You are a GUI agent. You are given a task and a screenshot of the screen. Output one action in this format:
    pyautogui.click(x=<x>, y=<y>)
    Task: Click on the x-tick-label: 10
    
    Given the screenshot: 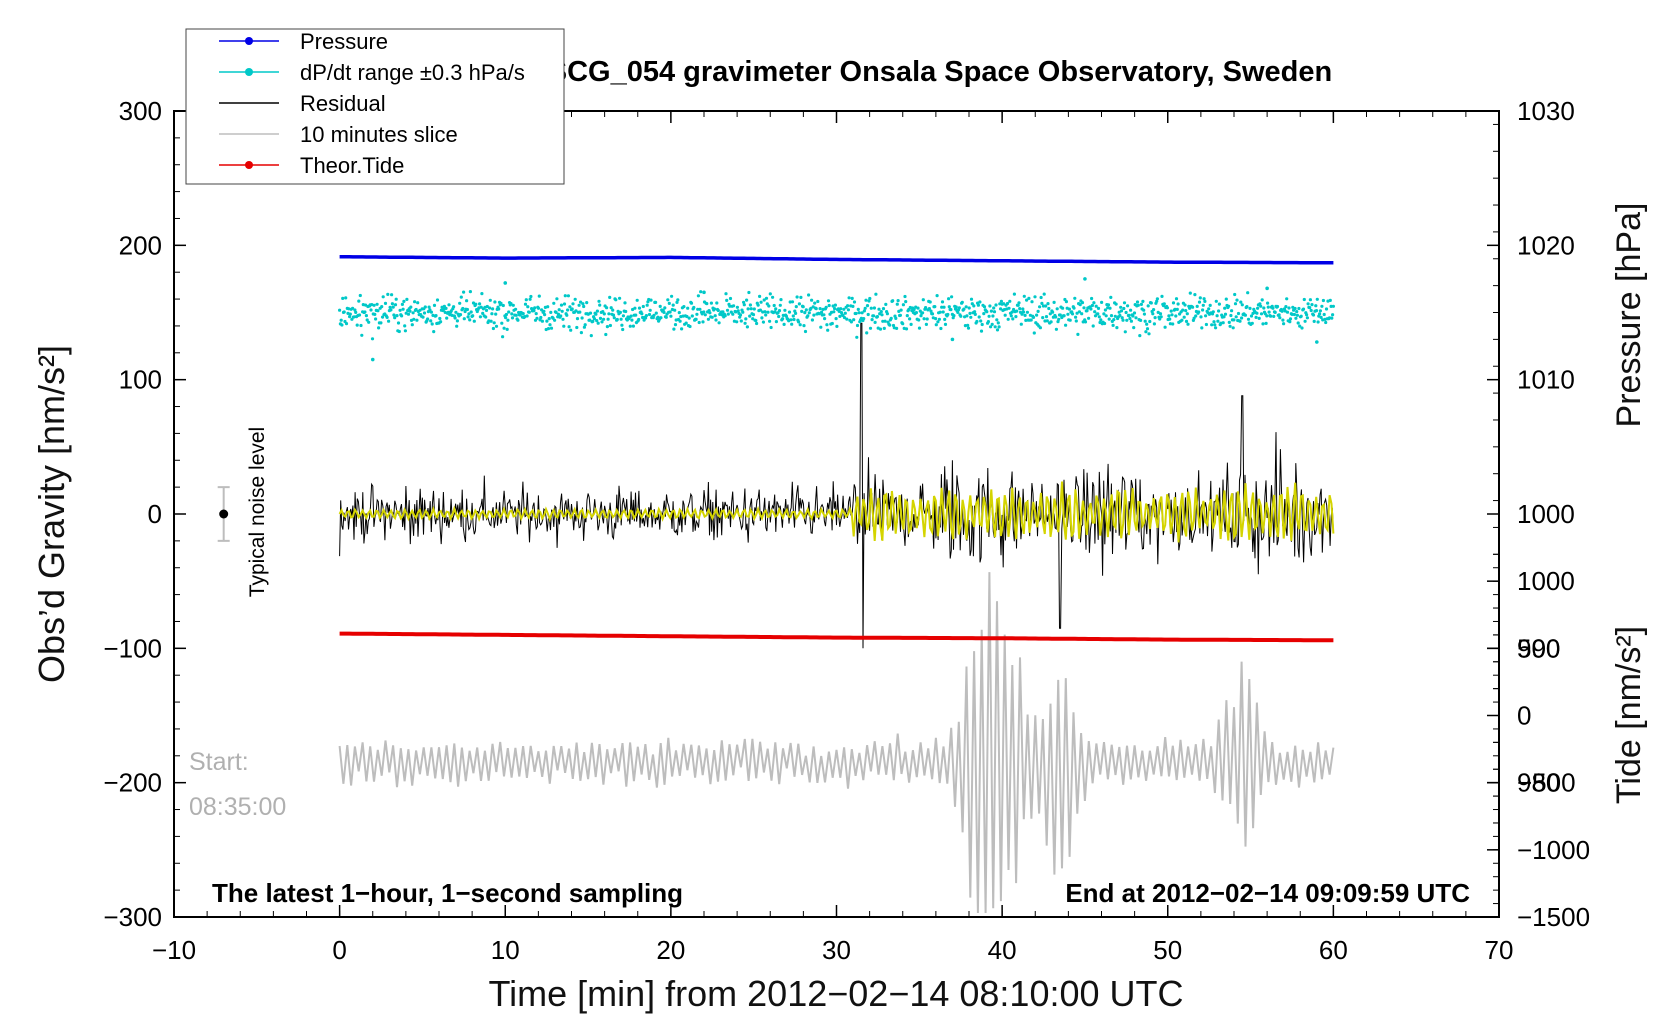 What is the action you would take?
    pyautogui.click(x=505, y=950)
    